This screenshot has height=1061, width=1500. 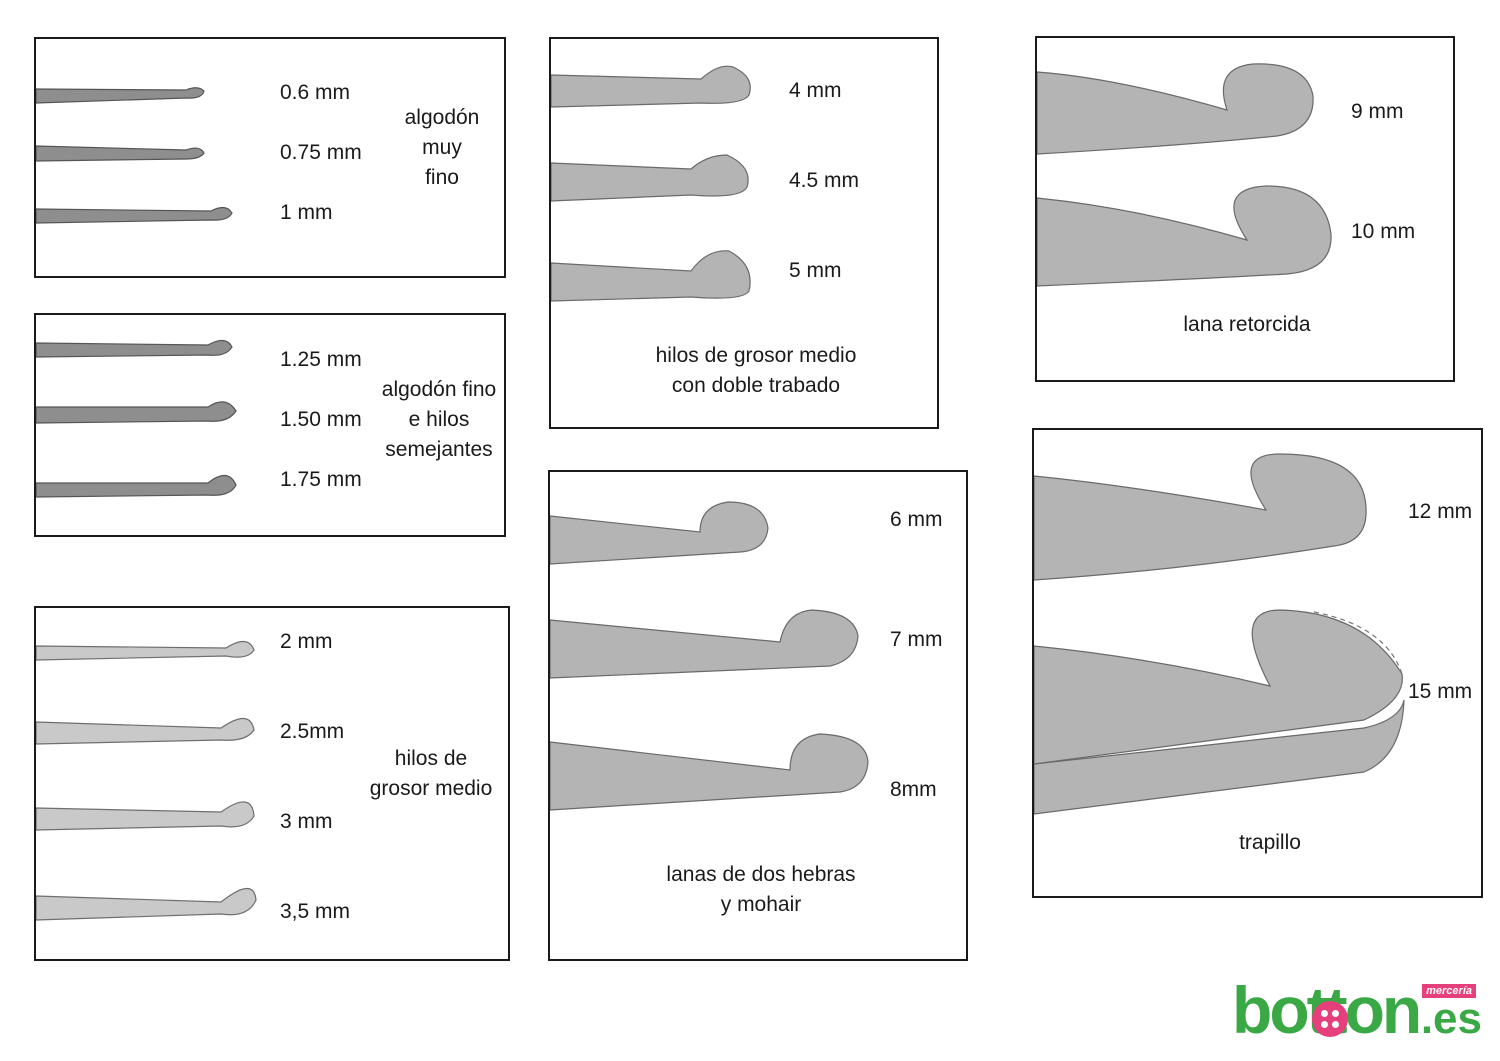 What do you see at coordinates (306, 212) in the screenshot?
I see `size-label: 1 mm` at bounding box center [306, 212].